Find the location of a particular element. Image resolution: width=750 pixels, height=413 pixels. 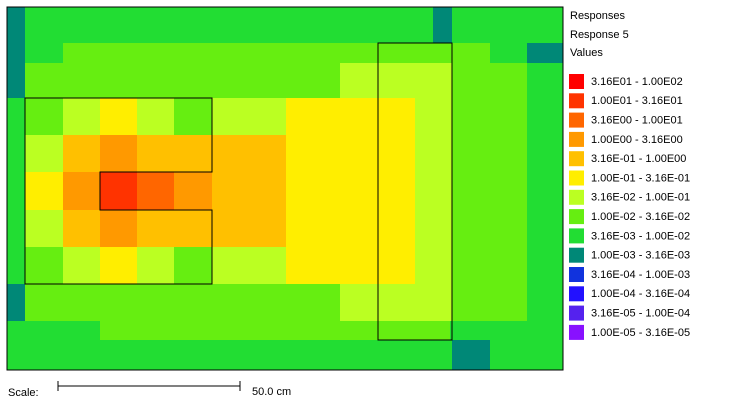

source-outline is located at coordinates (118, 191).